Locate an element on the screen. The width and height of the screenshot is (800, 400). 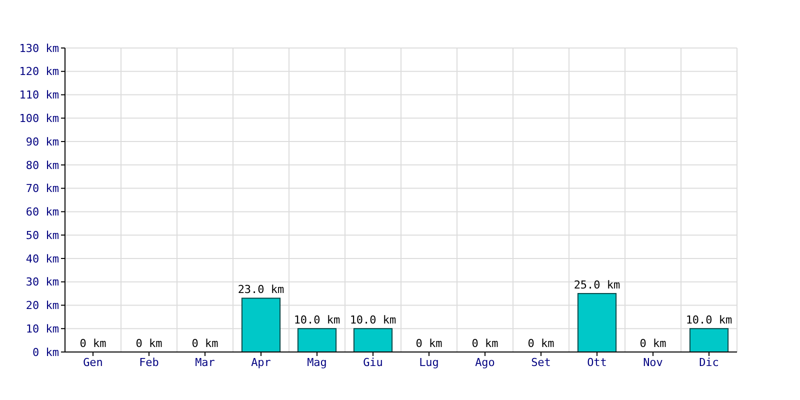
y-tick-label: 130 km is located at coordinates (39, 48).